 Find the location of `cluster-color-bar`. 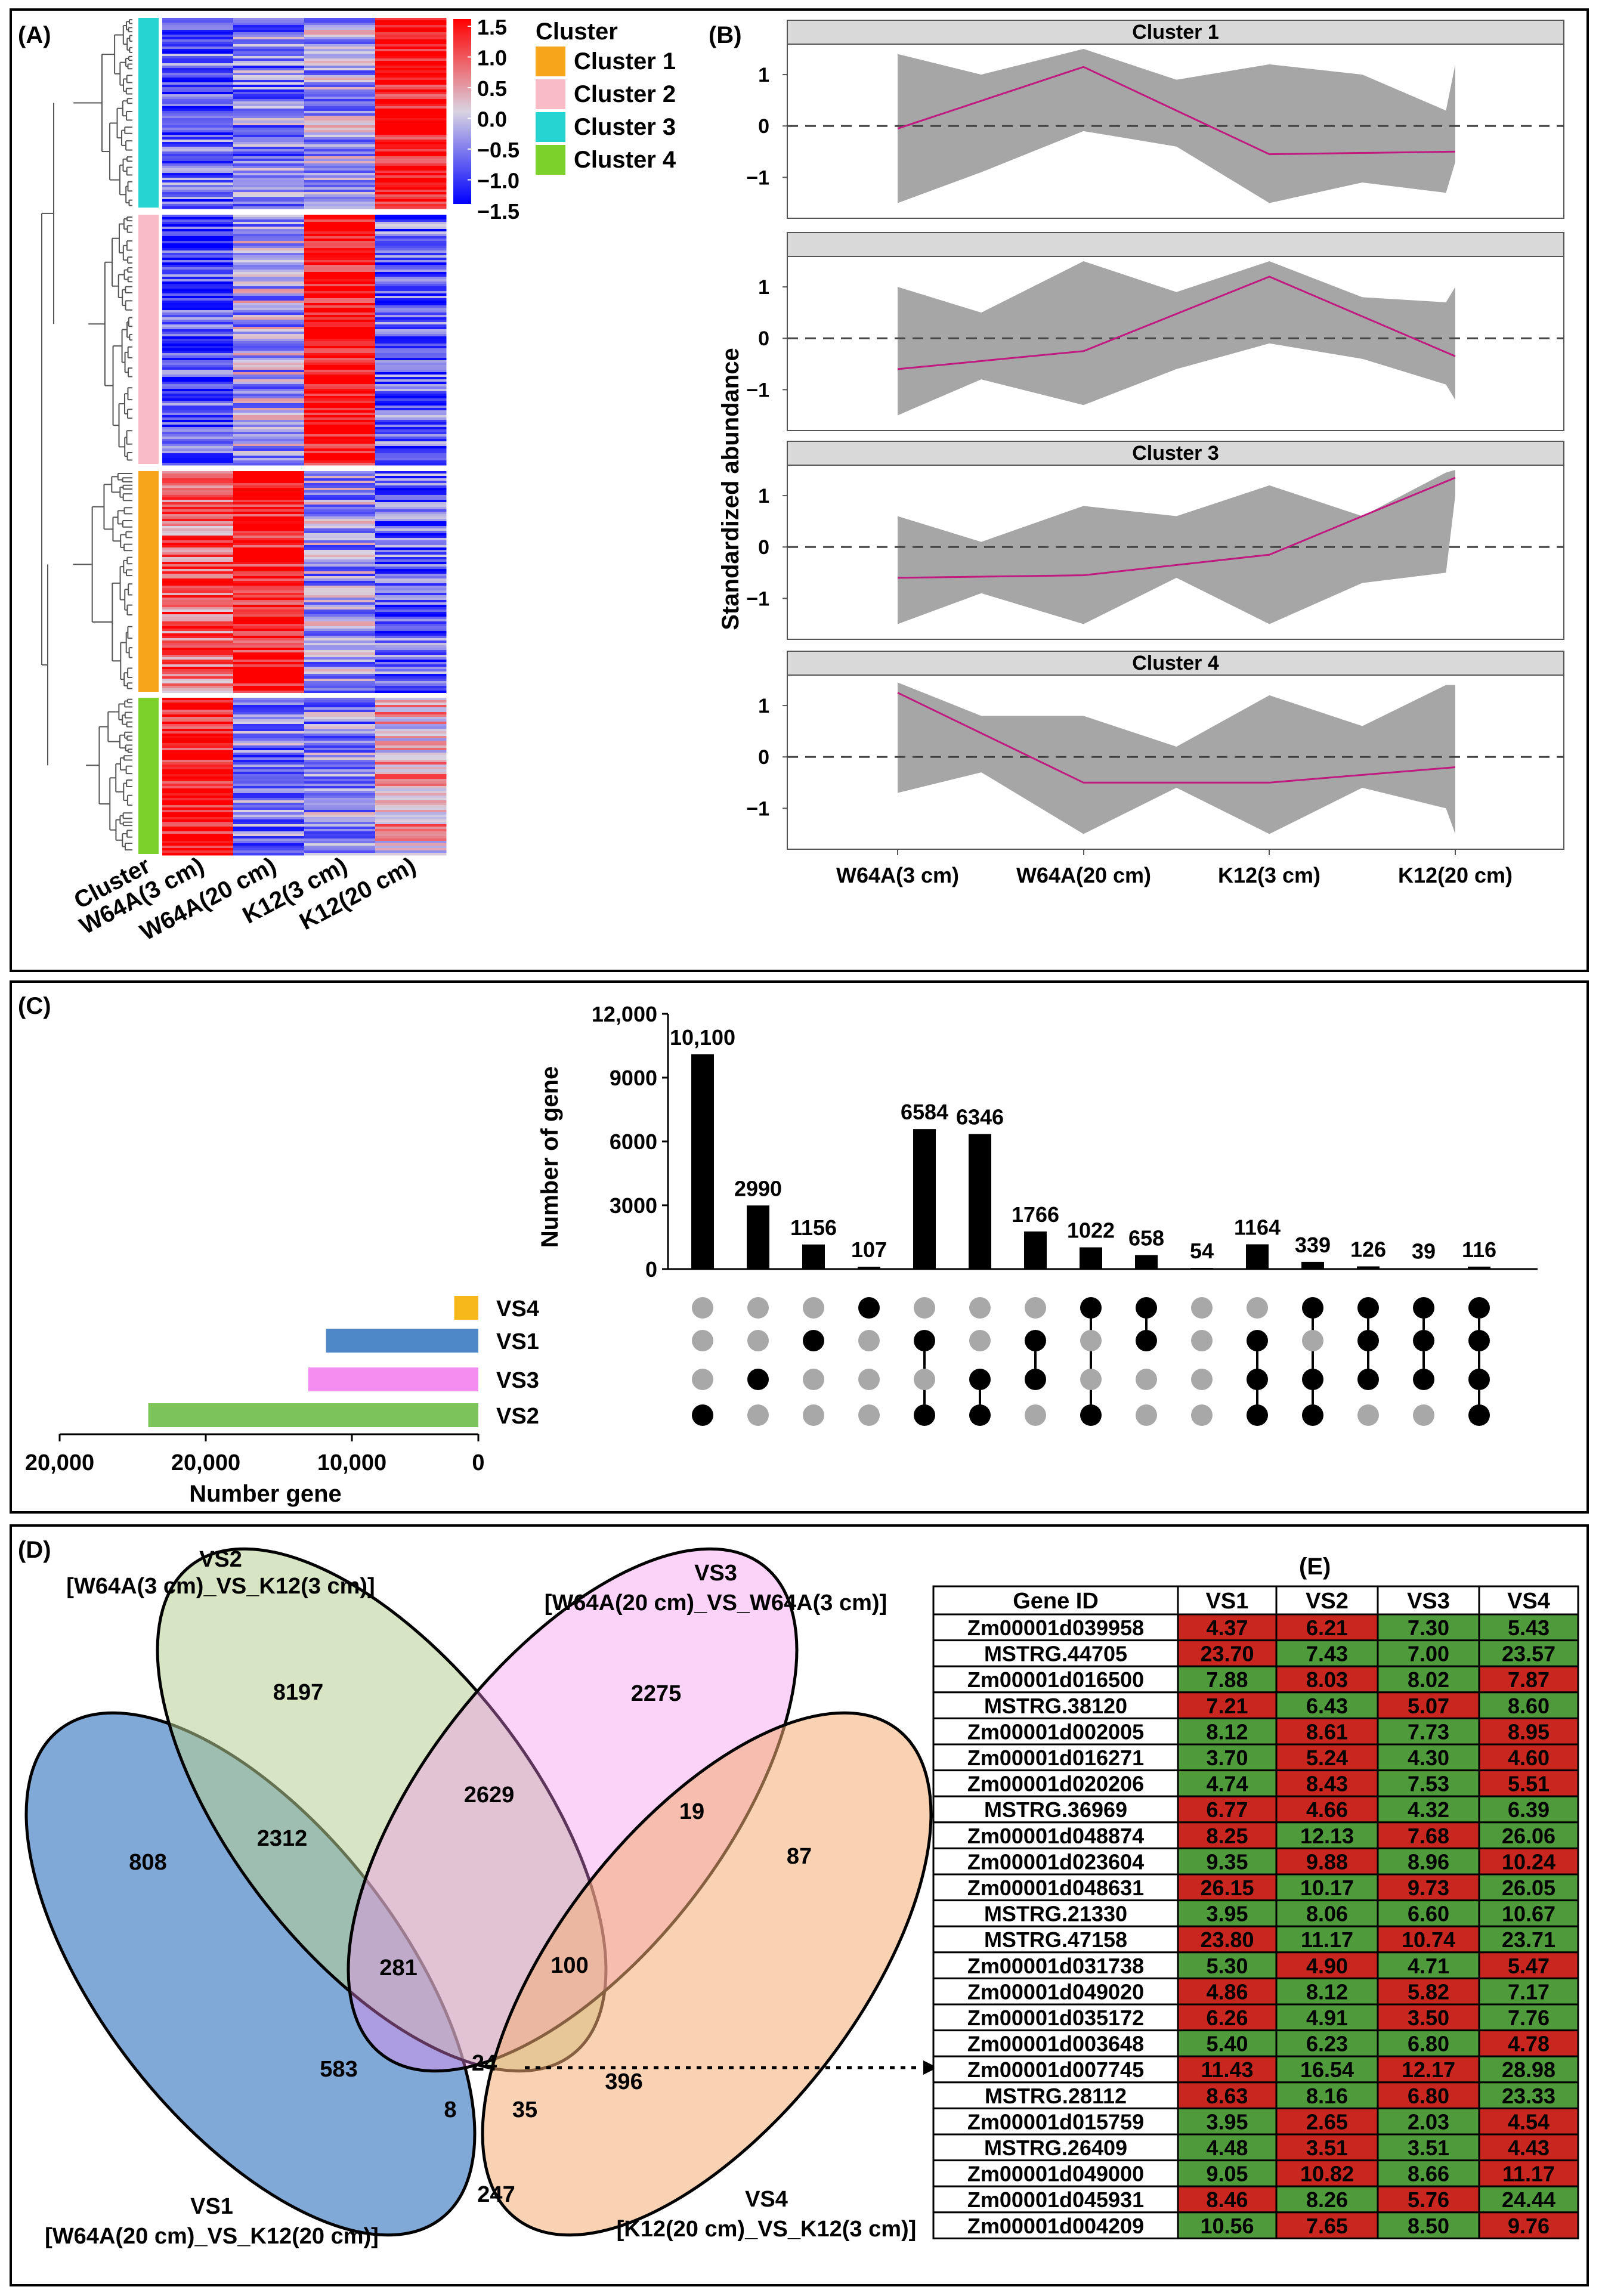

cluster-color-bar is located at coordinates (148, 436).